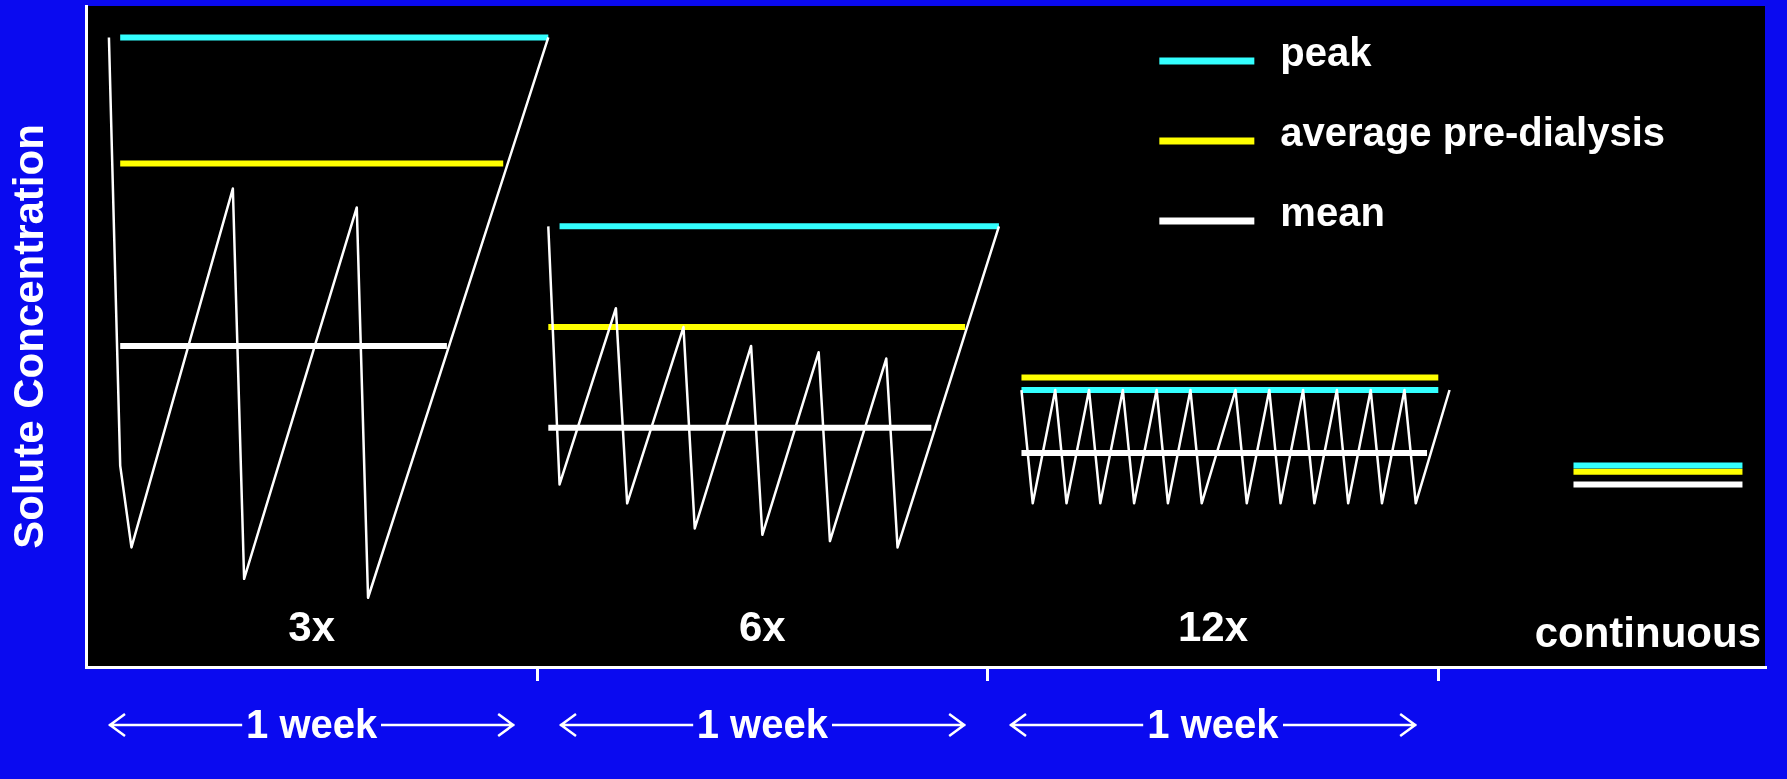 The height and width of the screenshot is (779, 1787). What do you see at coordinates (28, 336) in the screenshot?
I see `y-axis-title: Solute Concentration` at bounding box center [28, 336].